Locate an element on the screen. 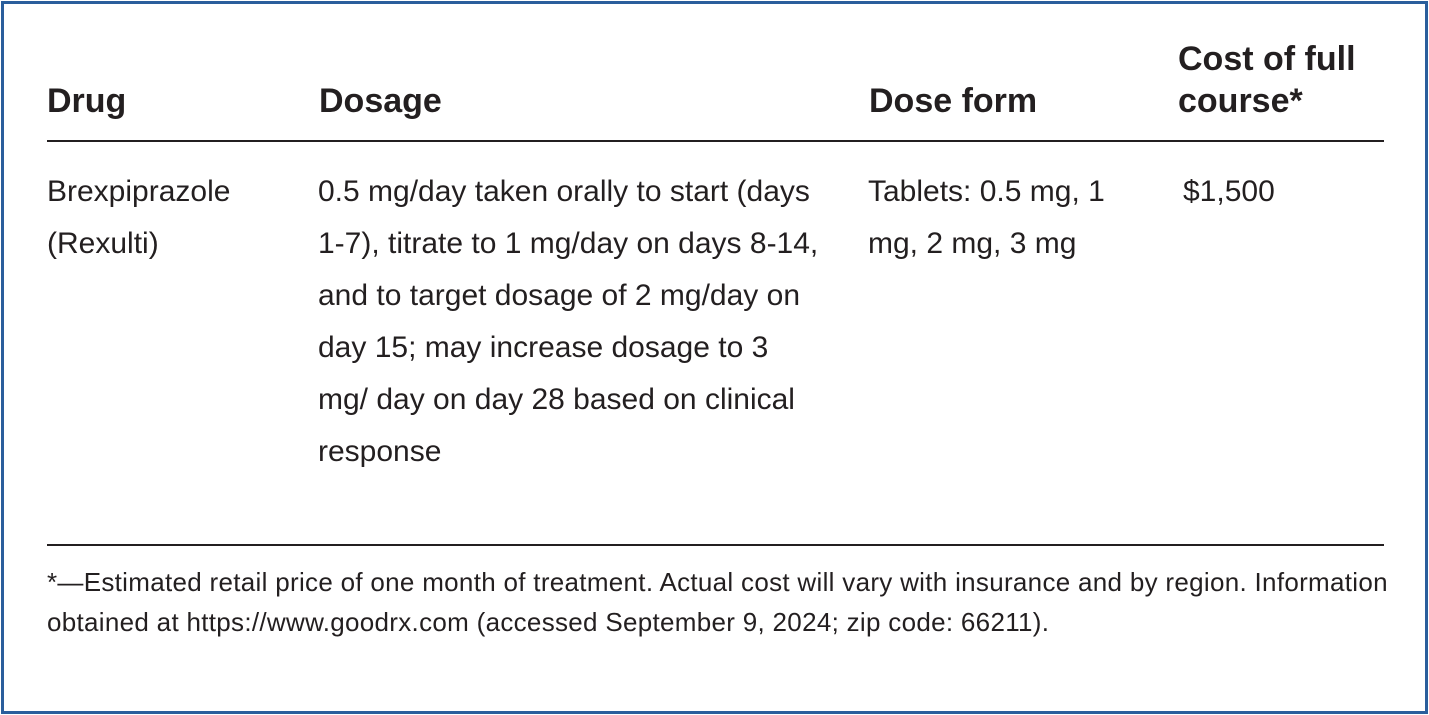 The image size is (1429, 715). table-cell: Brexpiprazole (Rexulti) is located at coordinates (139, 217).